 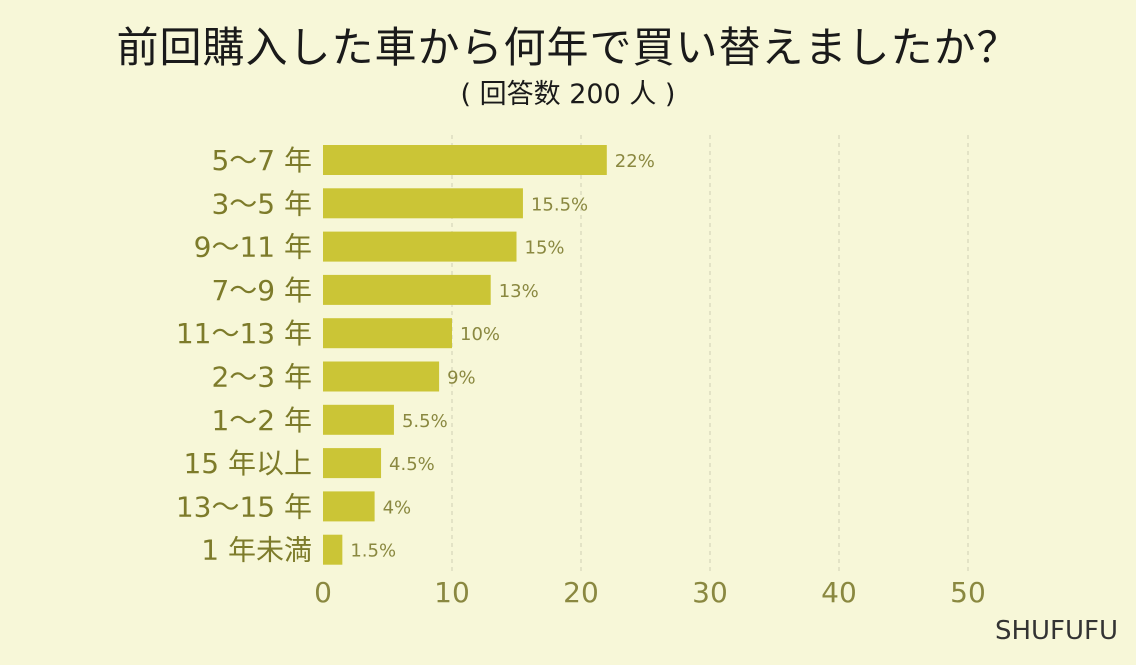 What do you see at coordinates (461, 378) in the screenshot?
I see `value-label: 9%` at bounding box center [461, 378].